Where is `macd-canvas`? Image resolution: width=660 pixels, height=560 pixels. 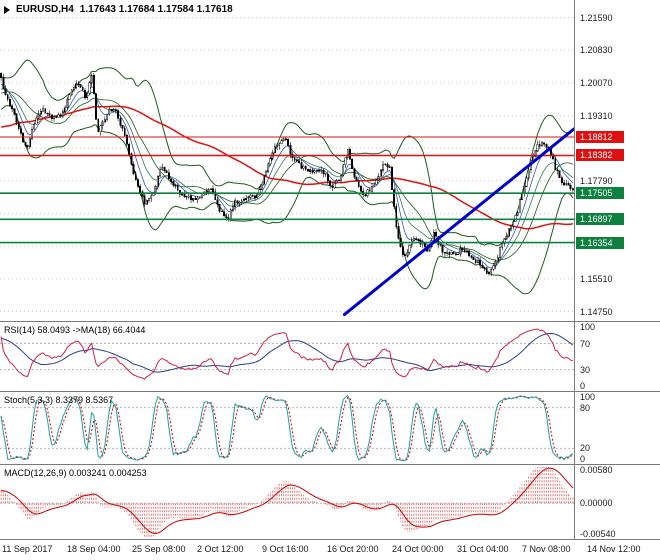 macd-canvas is located at coordinates (287, 502).